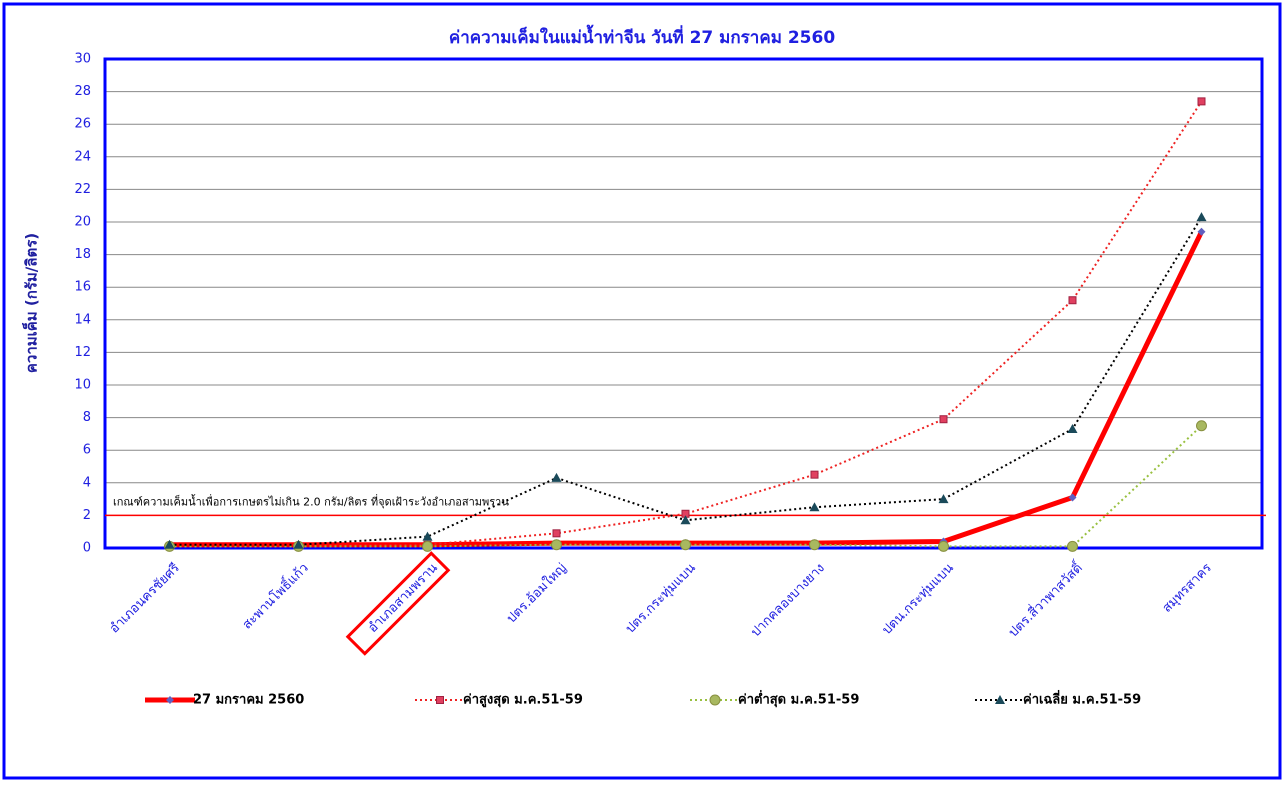  I want to click on y-tick-label: 0, so click(87, 548).